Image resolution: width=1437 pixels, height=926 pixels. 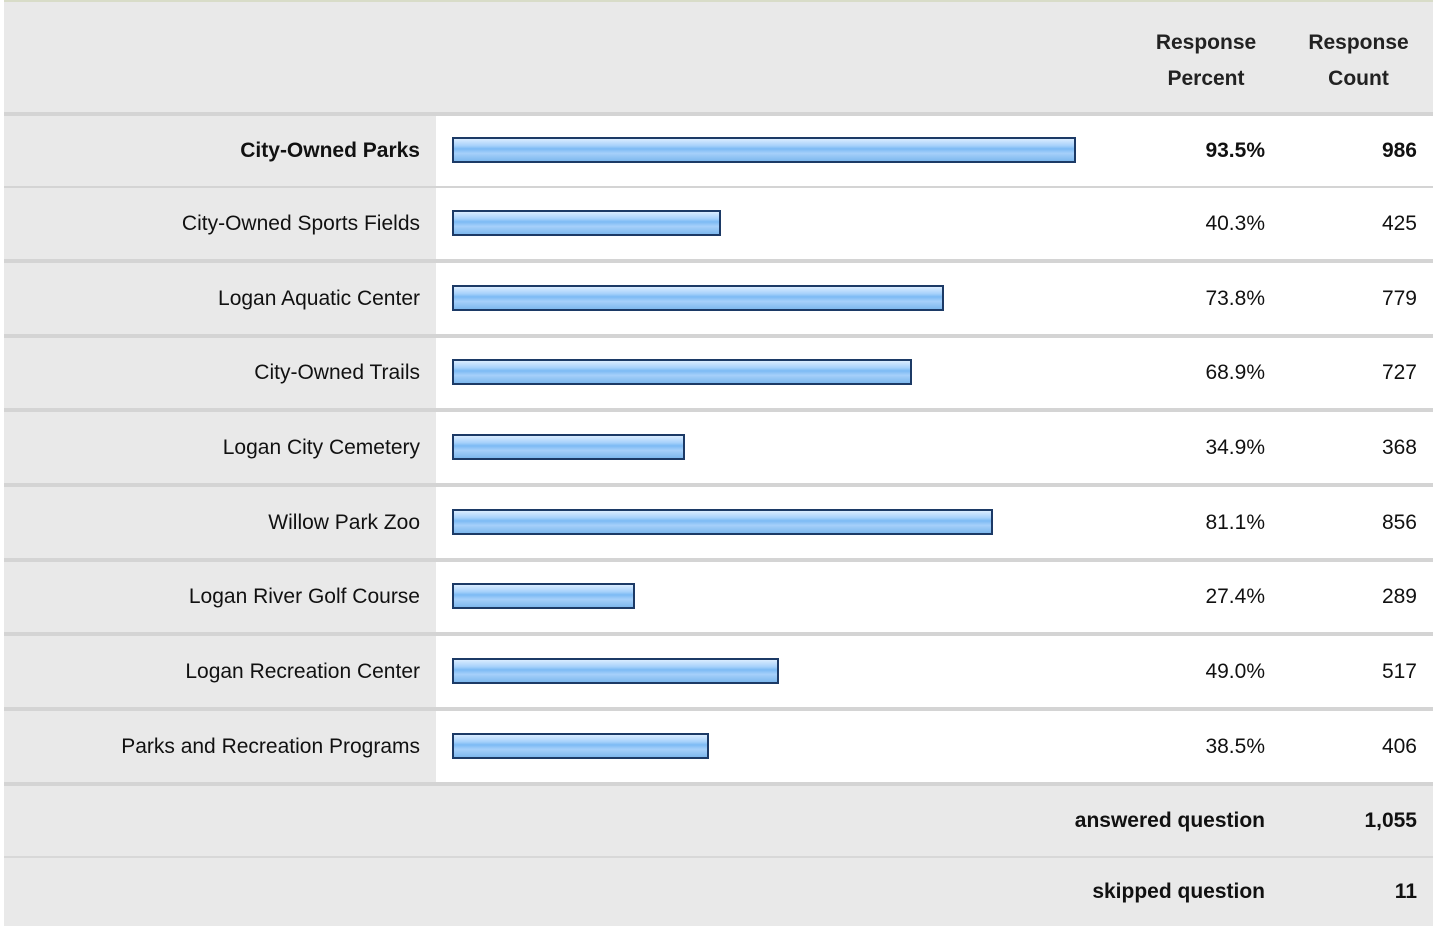 I want to click on response-count-header: Response Count, so click(x=1358, y=61).